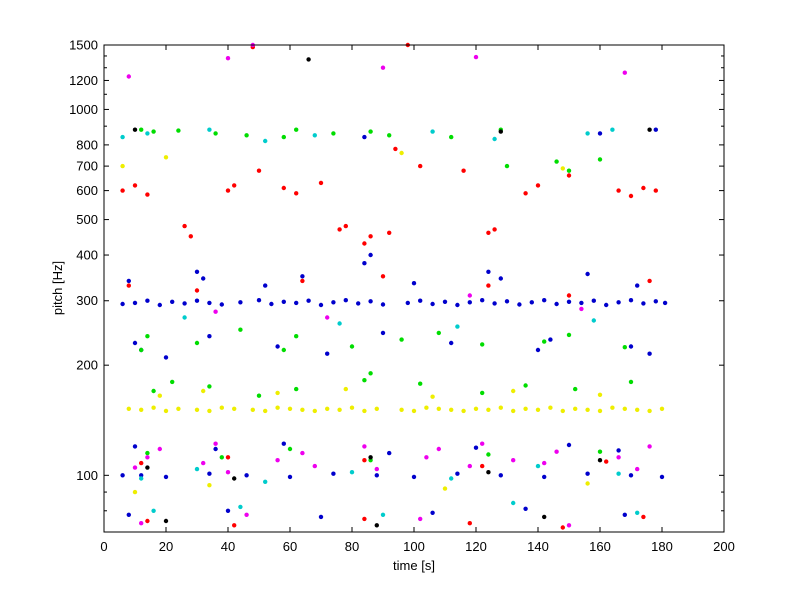 The image size is (800, 600). Describe the element at coordinates (662, 546) in the screenshot. I see `x-tick-label: 180` at that location.